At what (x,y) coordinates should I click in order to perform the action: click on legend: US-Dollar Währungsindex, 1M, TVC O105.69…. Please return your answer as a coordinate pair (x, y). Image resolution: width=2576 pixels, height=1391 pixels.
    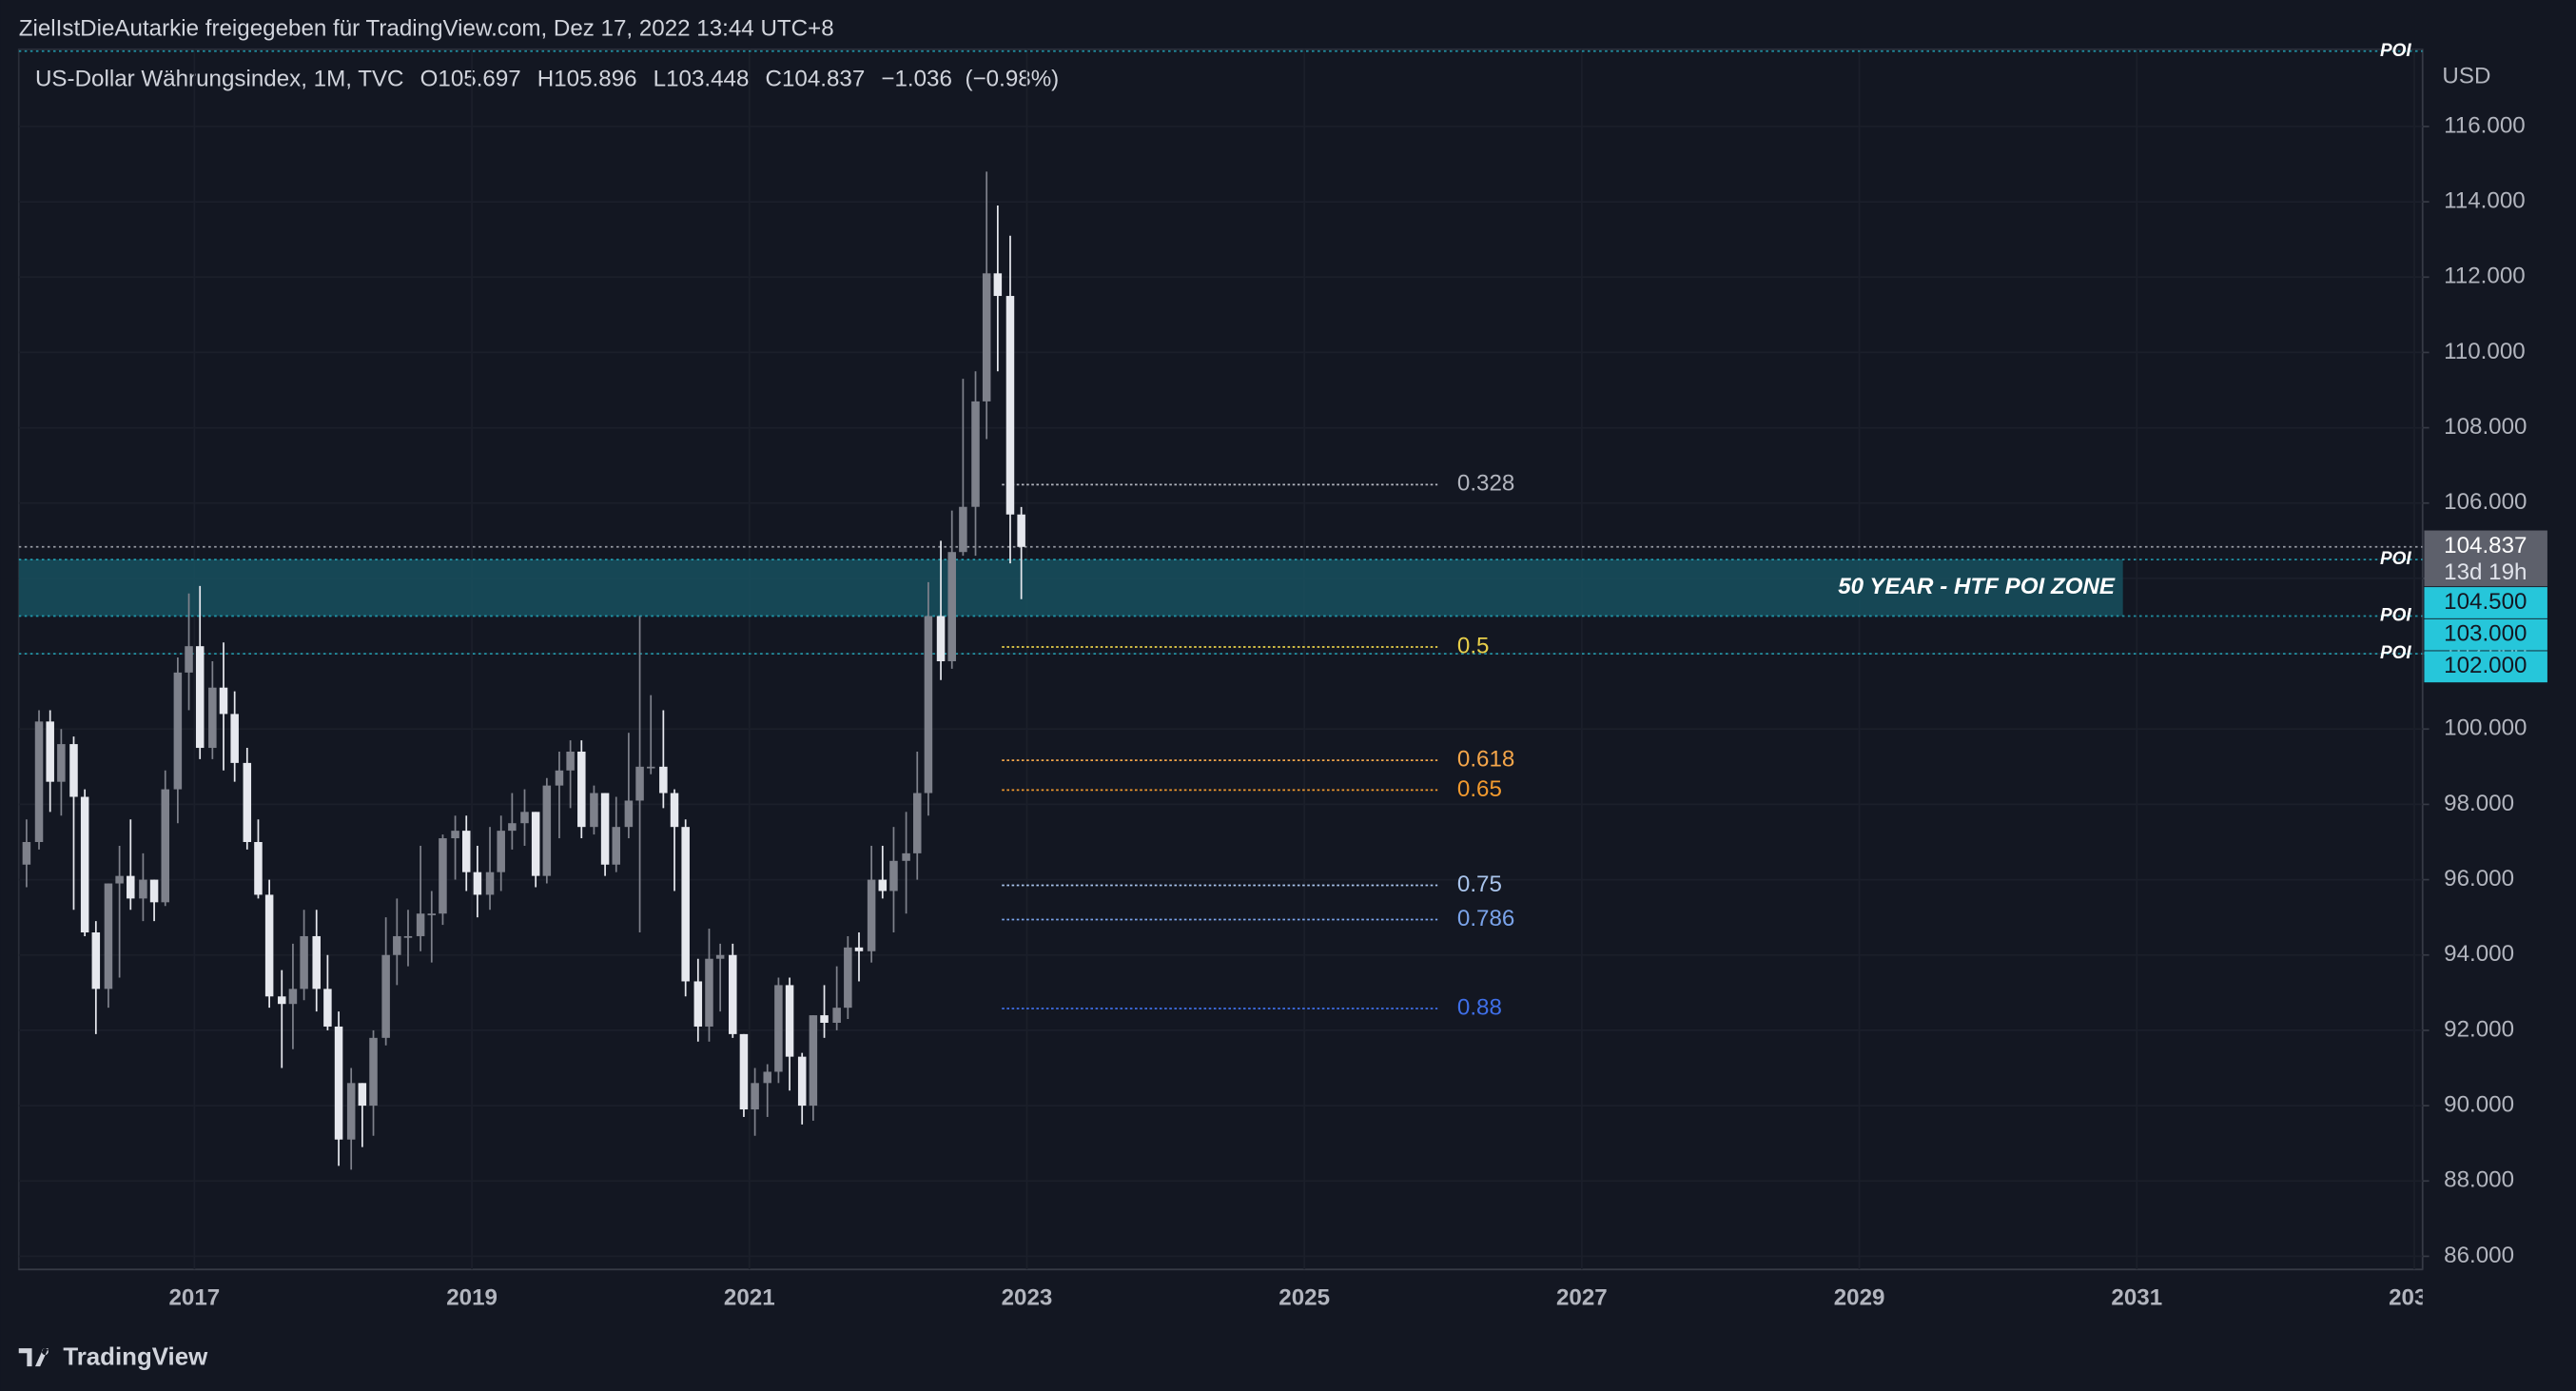
    Looking at the image, I should click on (547, 79).